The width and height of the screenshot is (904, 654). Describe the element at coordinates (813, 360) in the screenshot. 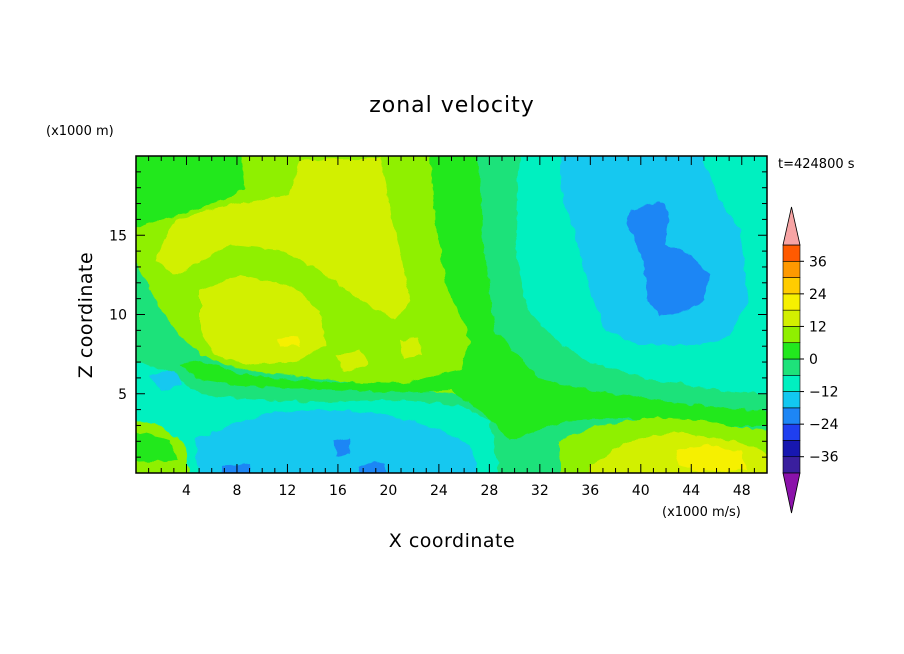

I see `colorbar-tick-label: 0` at that location.